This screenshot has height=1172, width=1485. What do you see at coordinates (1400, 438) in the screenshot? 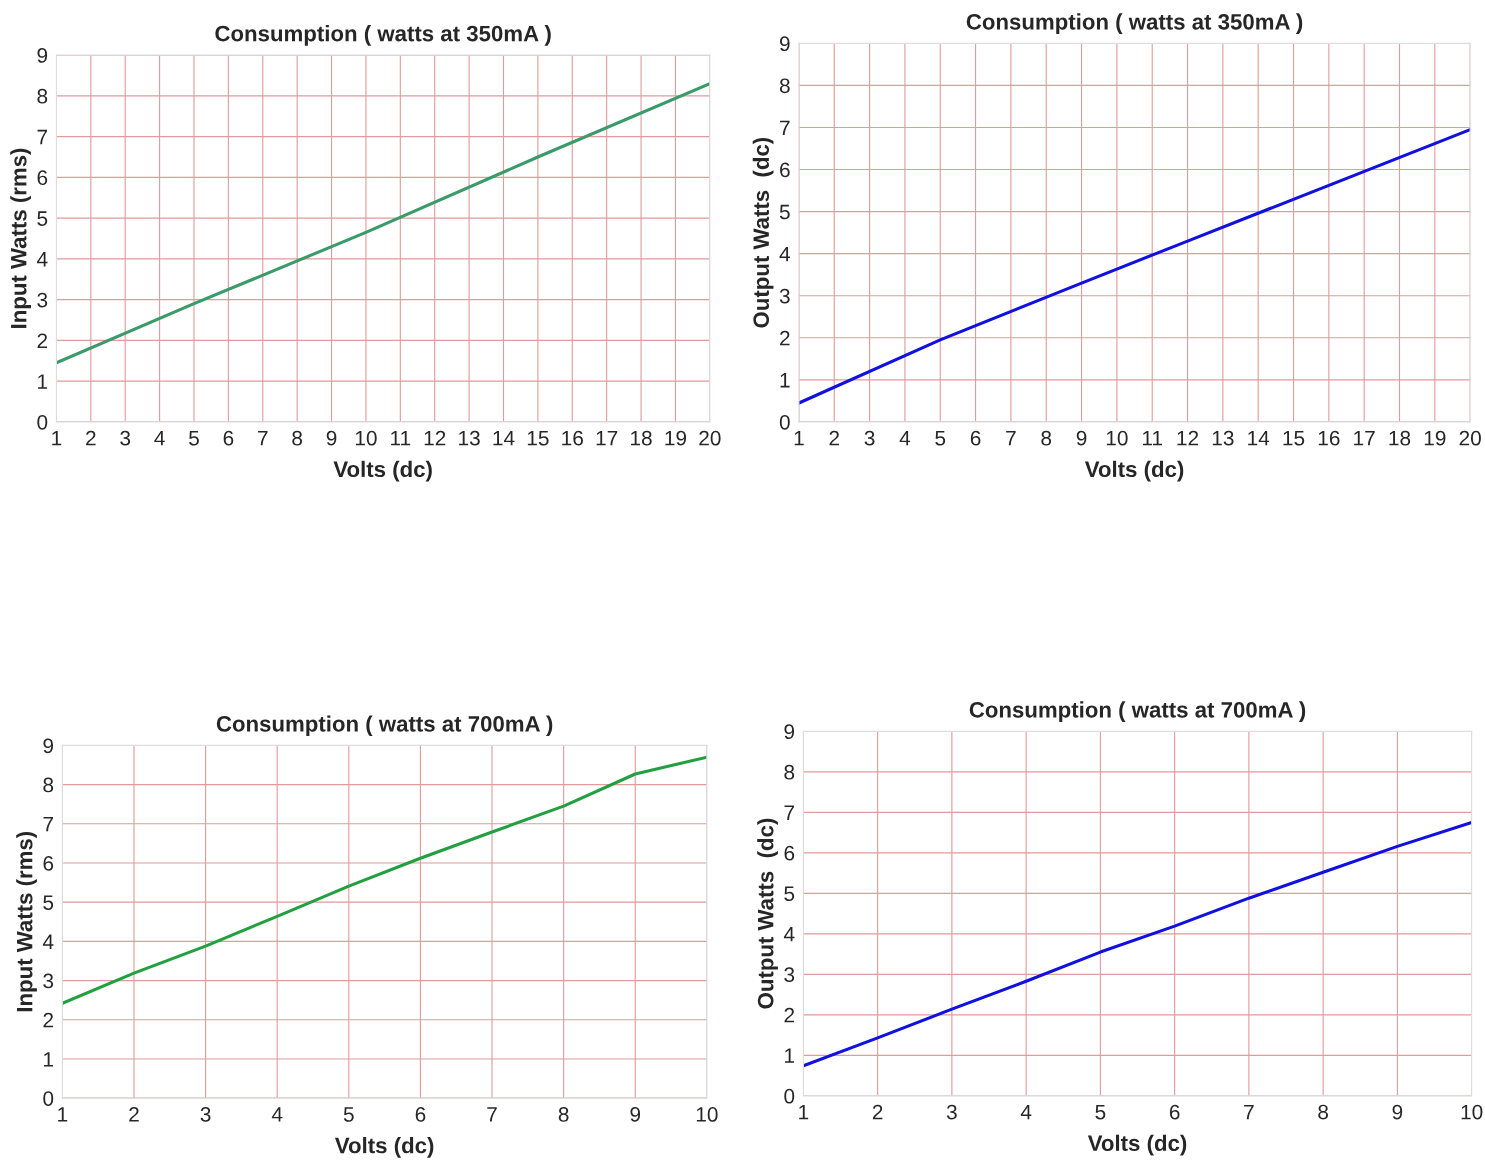
I see `x-tick-label: 18` at bounding box center [1400, 438].